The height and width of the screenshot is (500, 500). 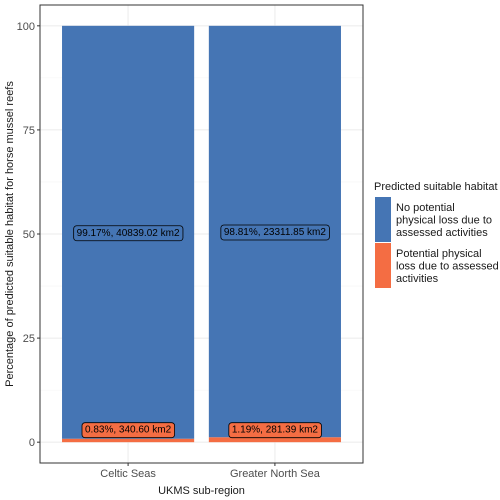 I want to click on data-label: 98.81%, 23311.85 km2, so click(x=275, y=232).